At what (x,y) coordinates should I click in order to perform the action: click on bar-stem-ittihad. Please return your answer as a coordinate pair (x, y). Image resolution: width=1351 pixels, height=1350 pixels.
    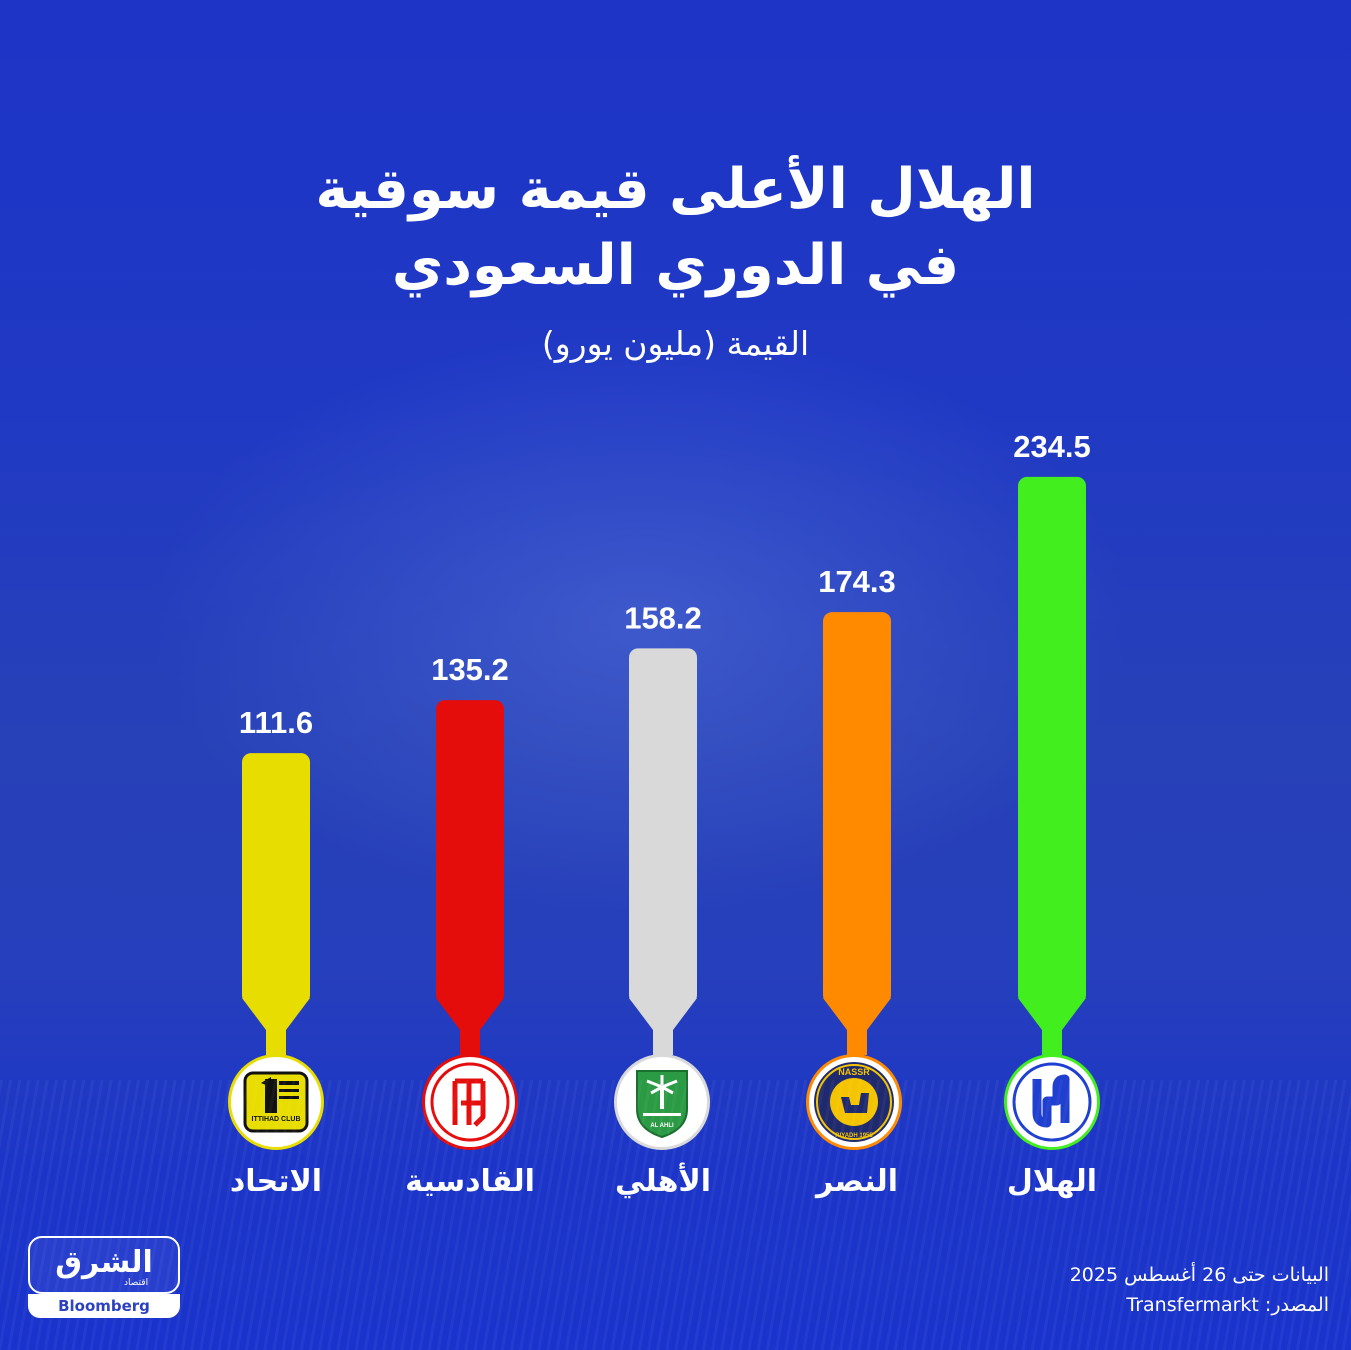
    Looking at the image, I should click on (276, 1042).